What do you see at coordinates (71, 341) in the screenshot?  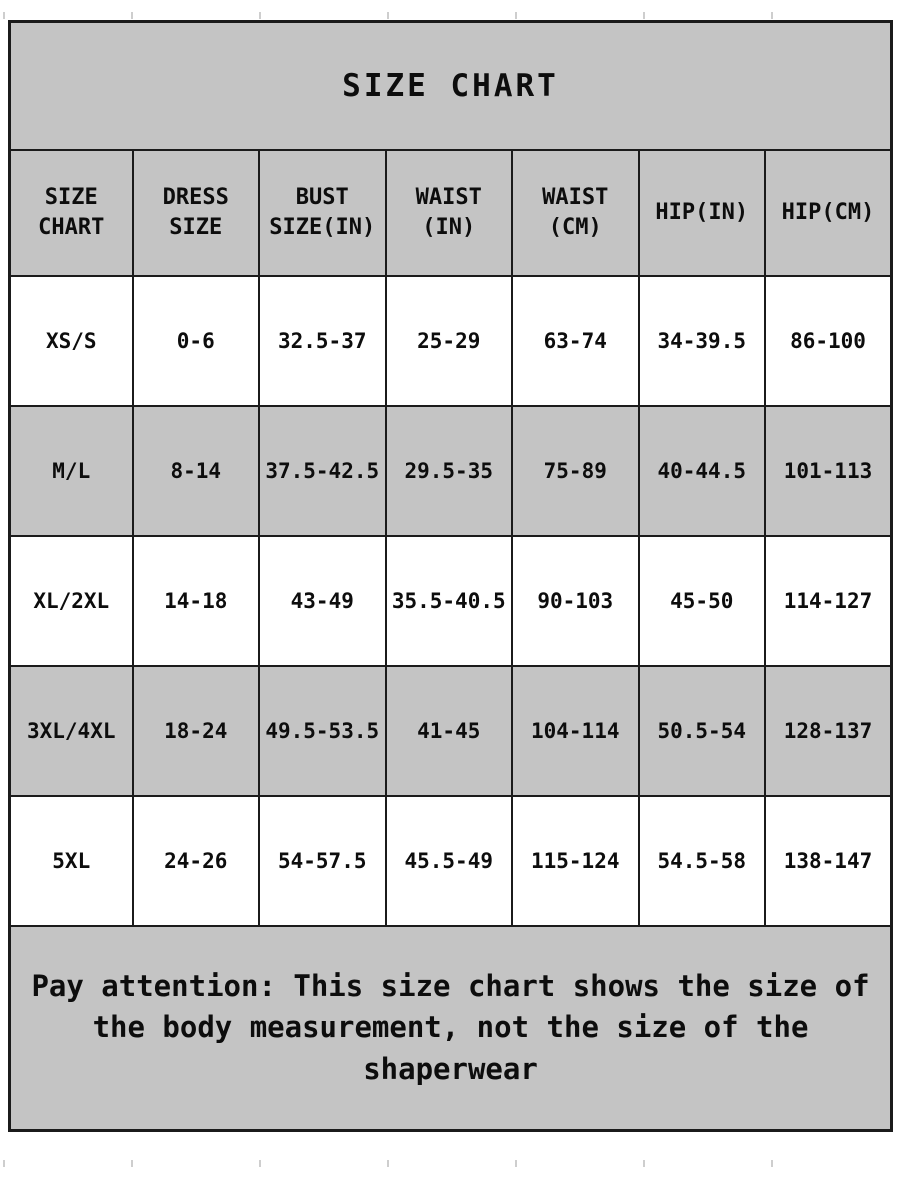 I see `size-label-cell: XS/S` at bounding box center [71, 341].